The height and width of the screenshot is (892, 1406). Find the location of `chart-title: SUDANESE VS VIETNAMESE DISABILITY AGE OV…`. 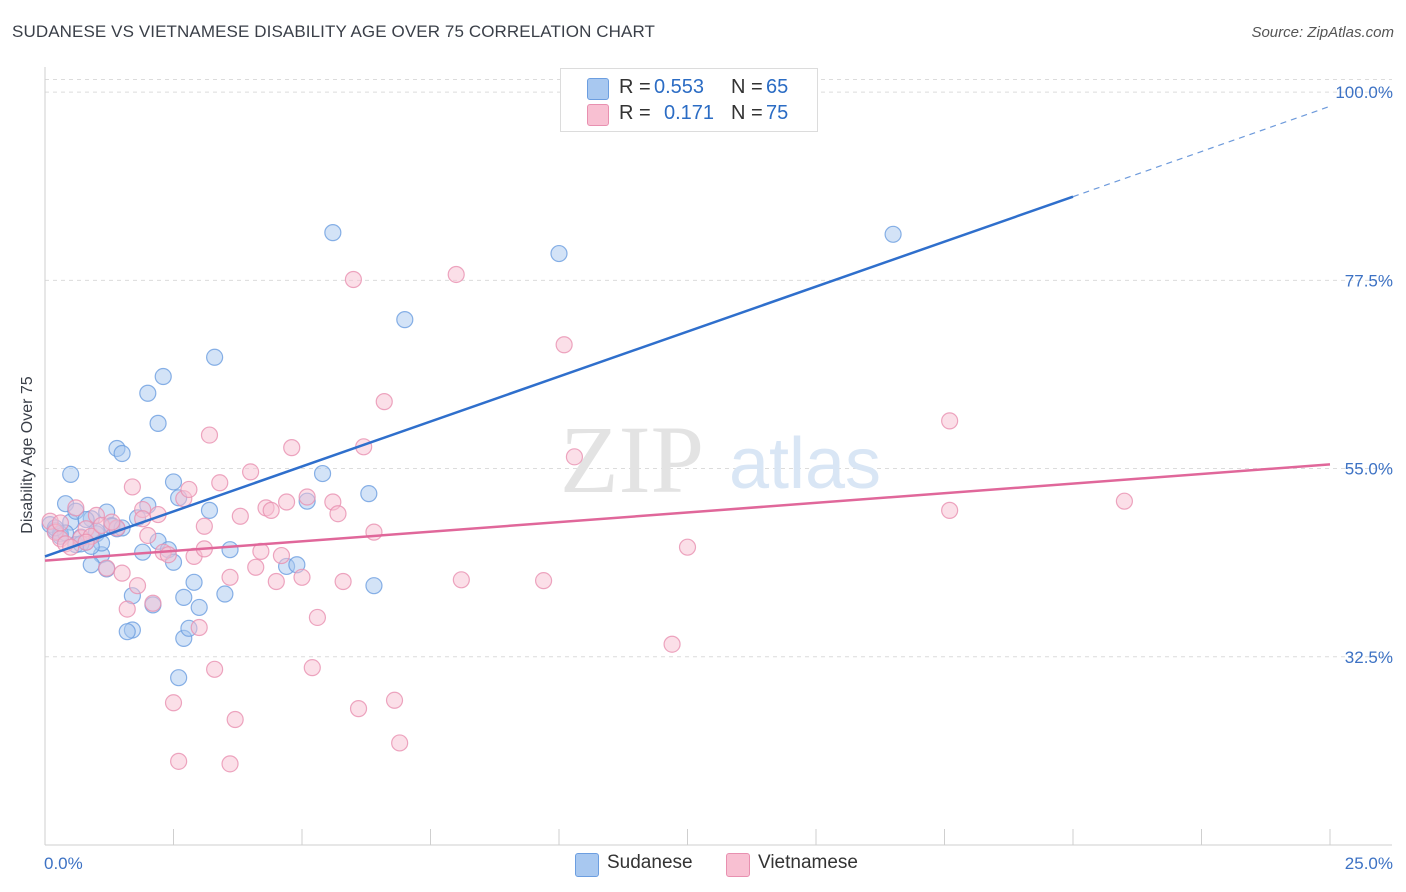

chart-title: SUDANESE VS VIETNAMESE DISABILITY AGE OV… is located at coordinates (334, 31).